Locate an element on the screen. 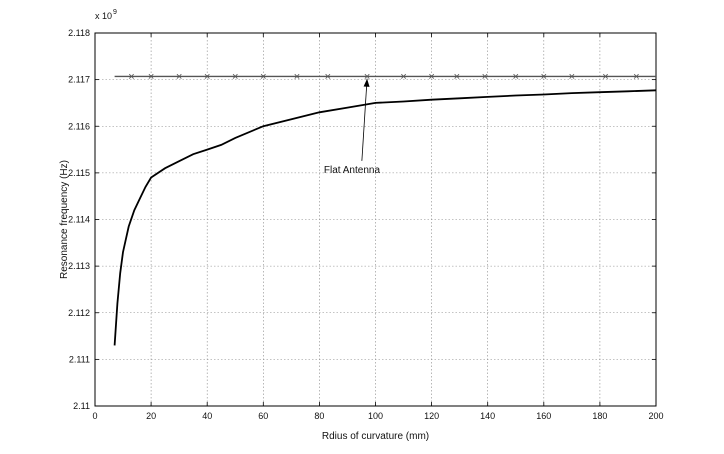  x-tick-label: 140 is located at coordinates (487, 416).